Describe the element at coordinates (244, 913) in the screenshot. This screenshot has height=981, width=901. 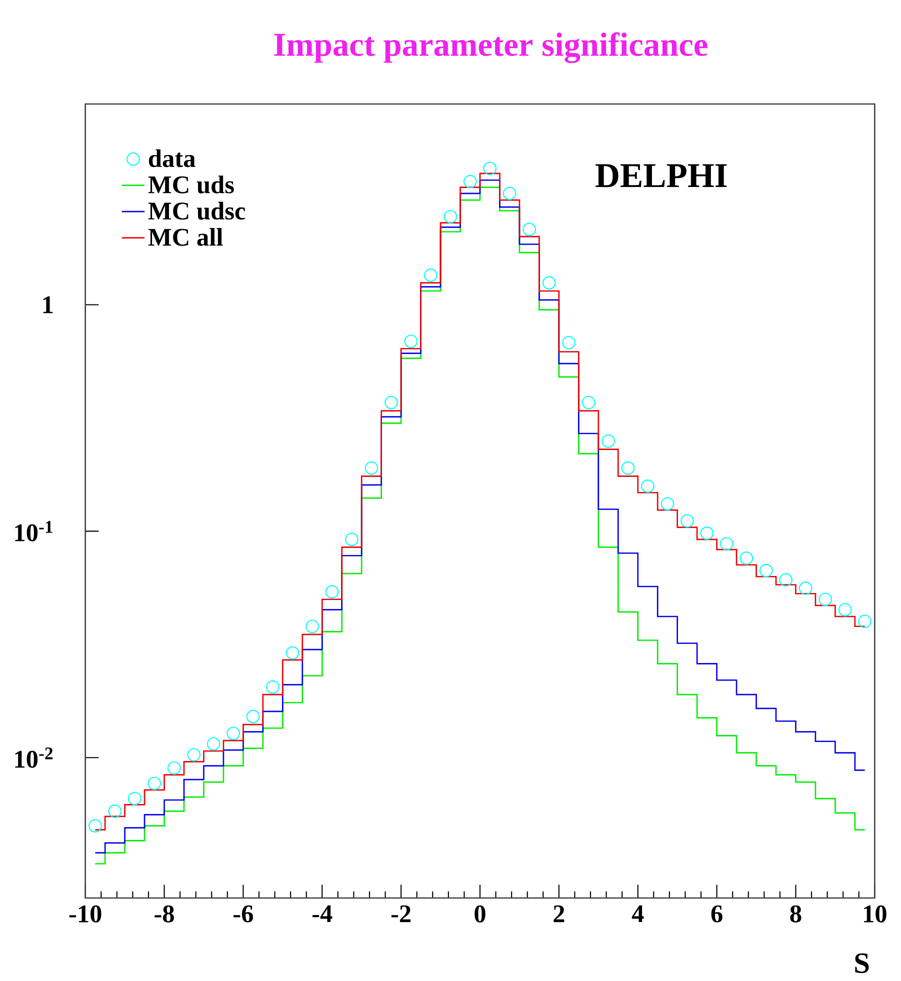
I see `x-tick-label: -6` at that location.